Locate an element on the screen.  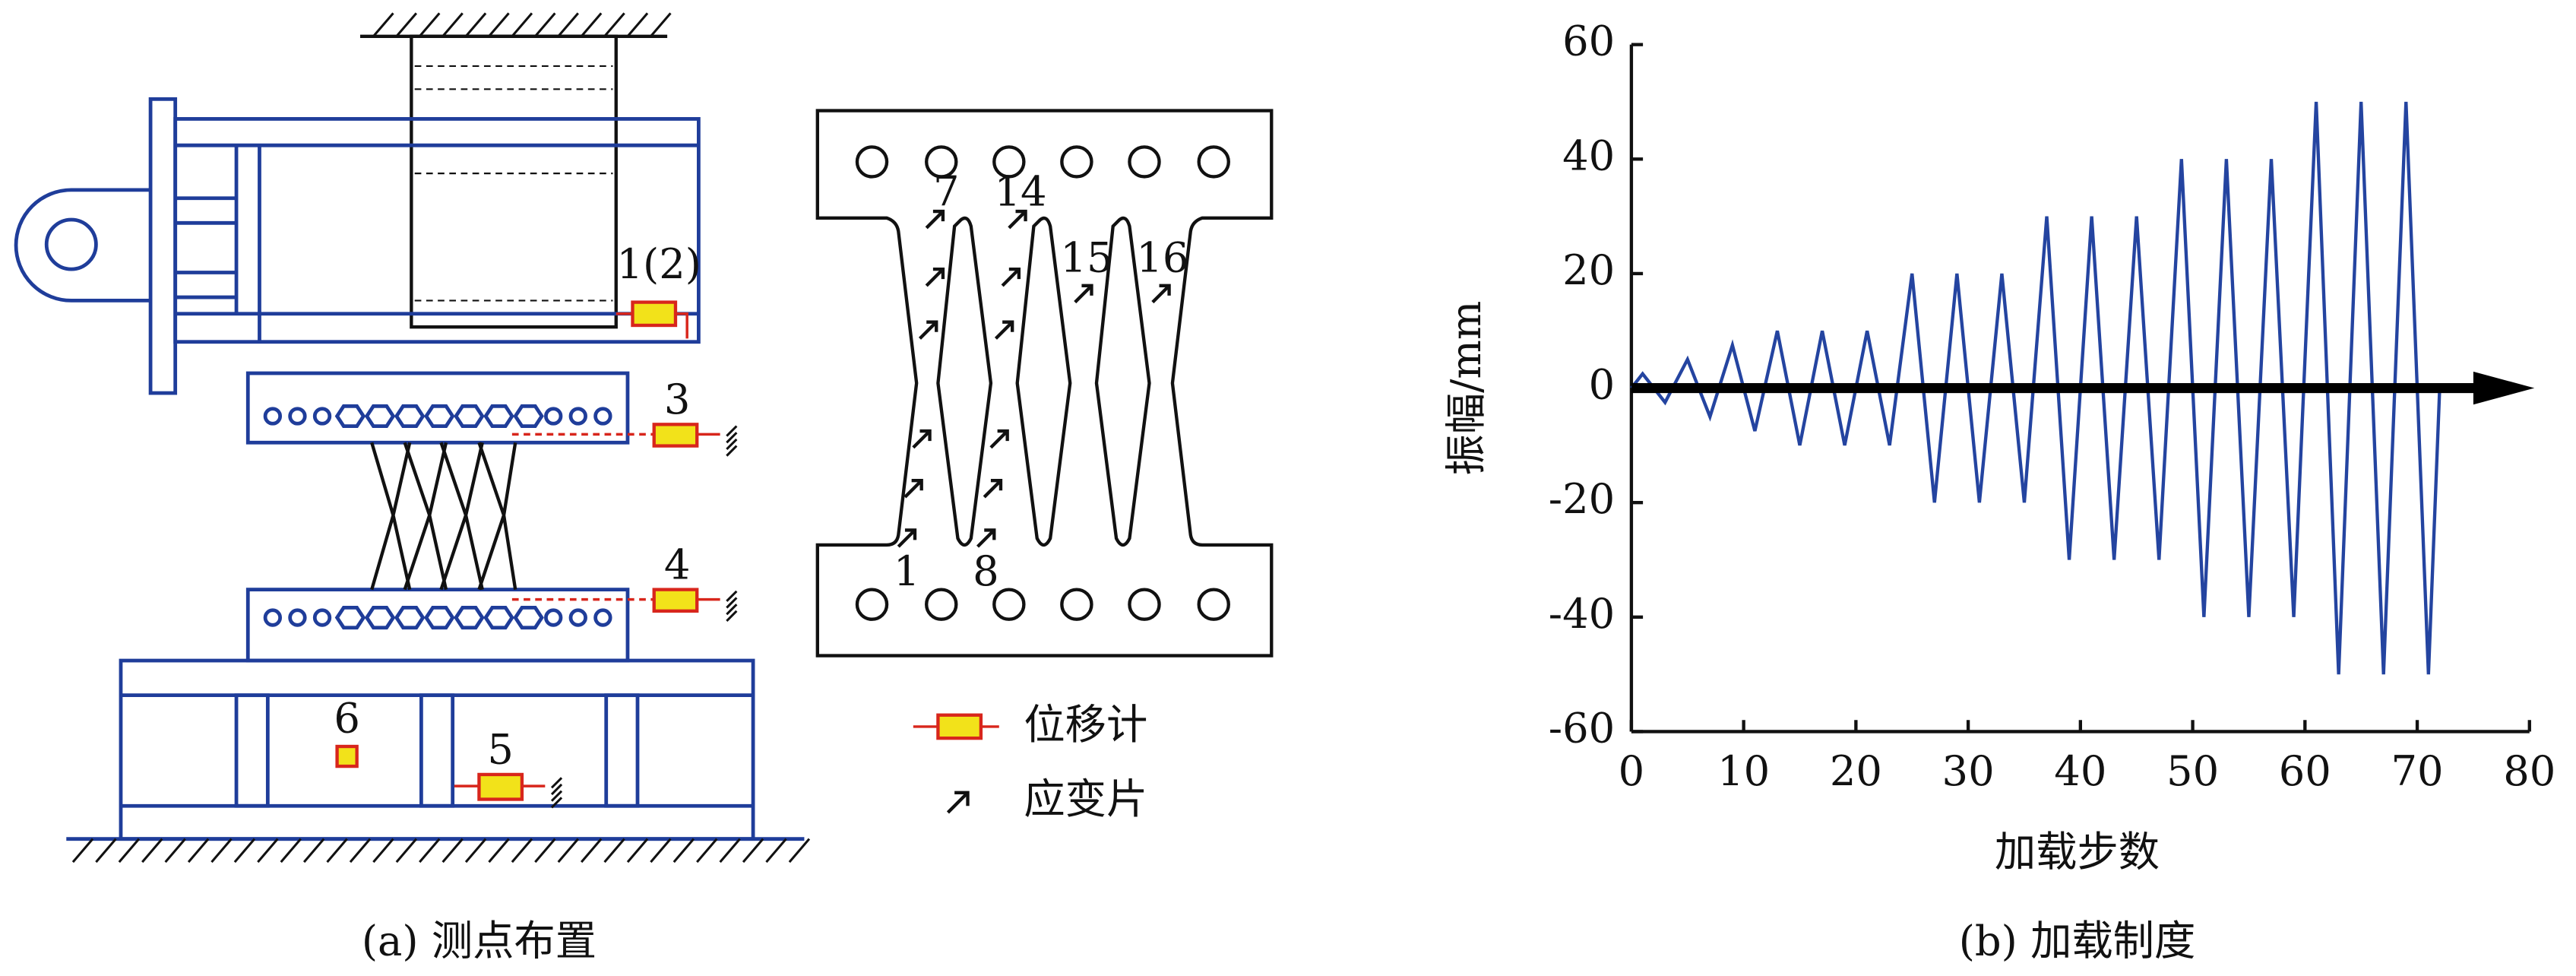
legend-label: 位移计 is located at coordinates (1085, 725).